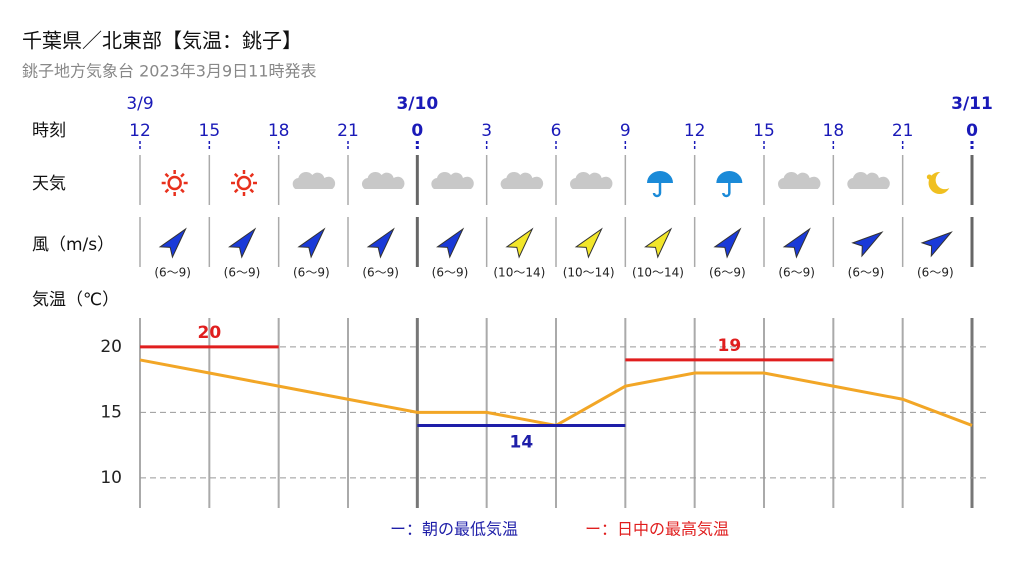 This screenshot has width=1024, height=562. I want to click on moon, so click(939, 182).